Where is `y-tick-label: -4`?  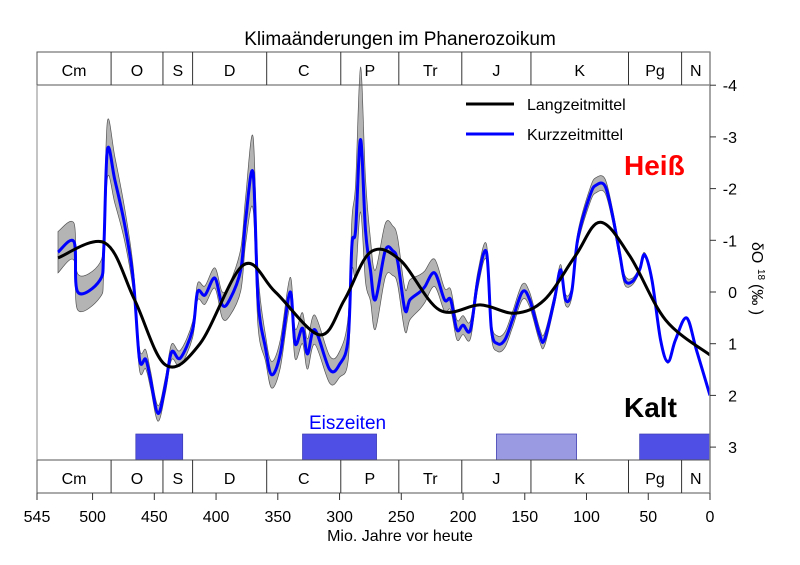
y-tick-label: -4 is located at coordinates (730, 86).